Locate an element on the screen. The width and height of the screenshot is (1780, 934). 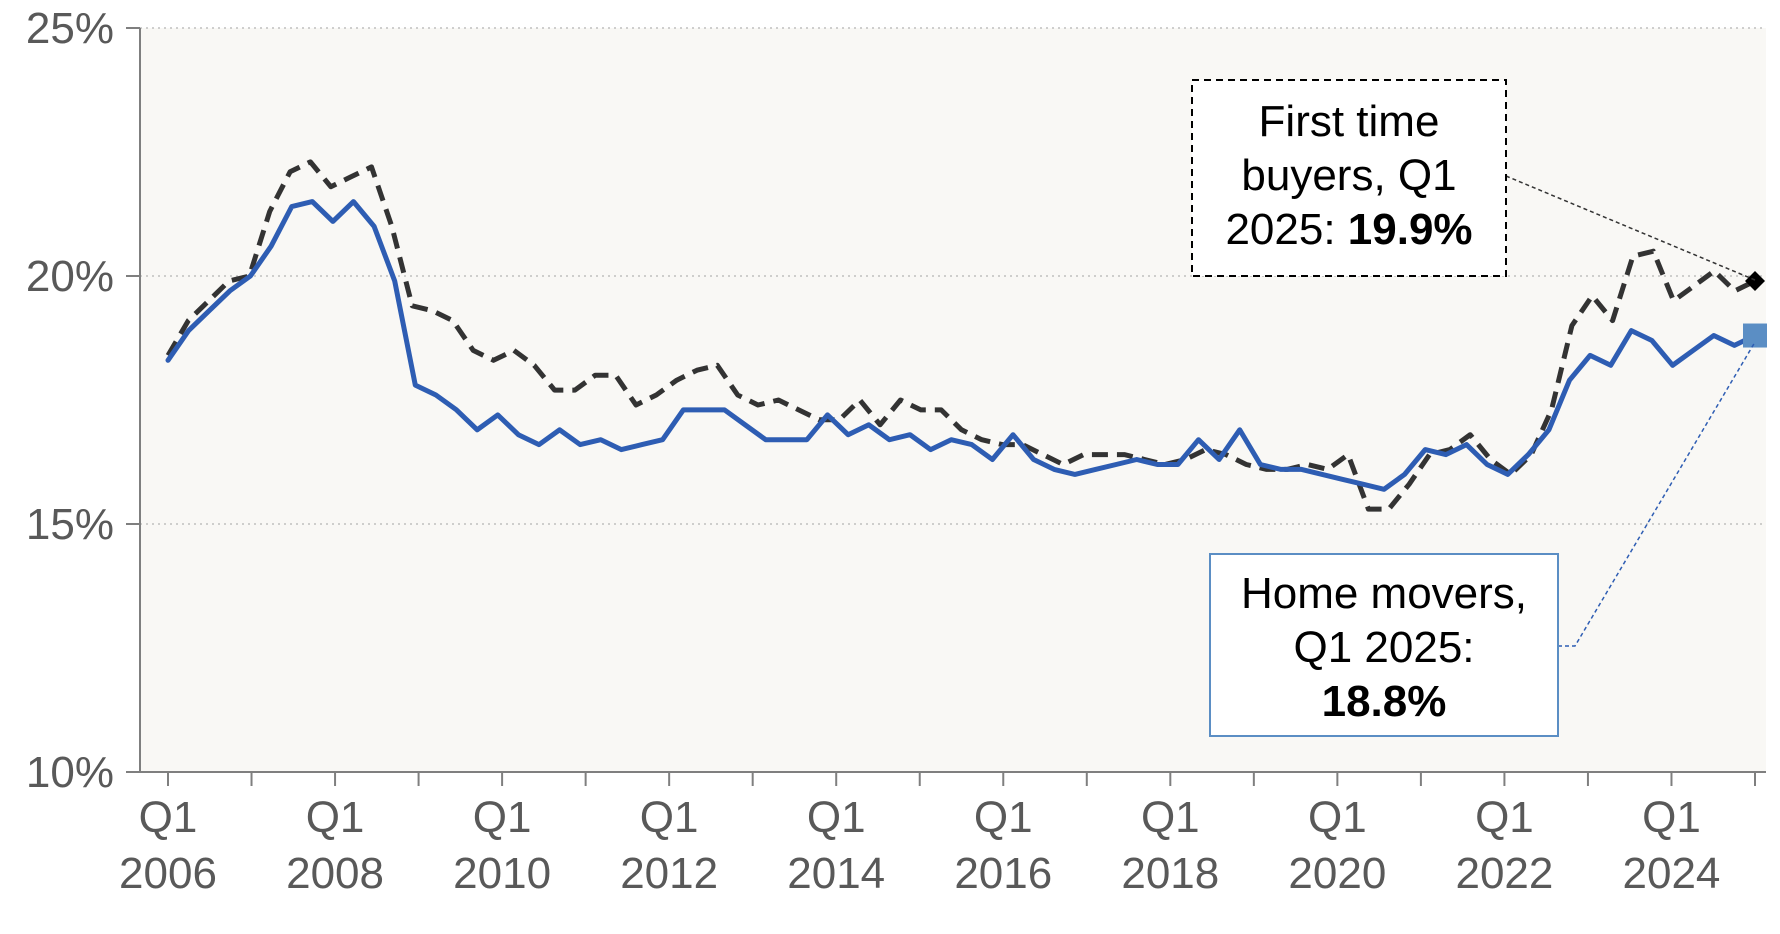
x-tick-label-year: 2012 is located at coordinates (669, 873).